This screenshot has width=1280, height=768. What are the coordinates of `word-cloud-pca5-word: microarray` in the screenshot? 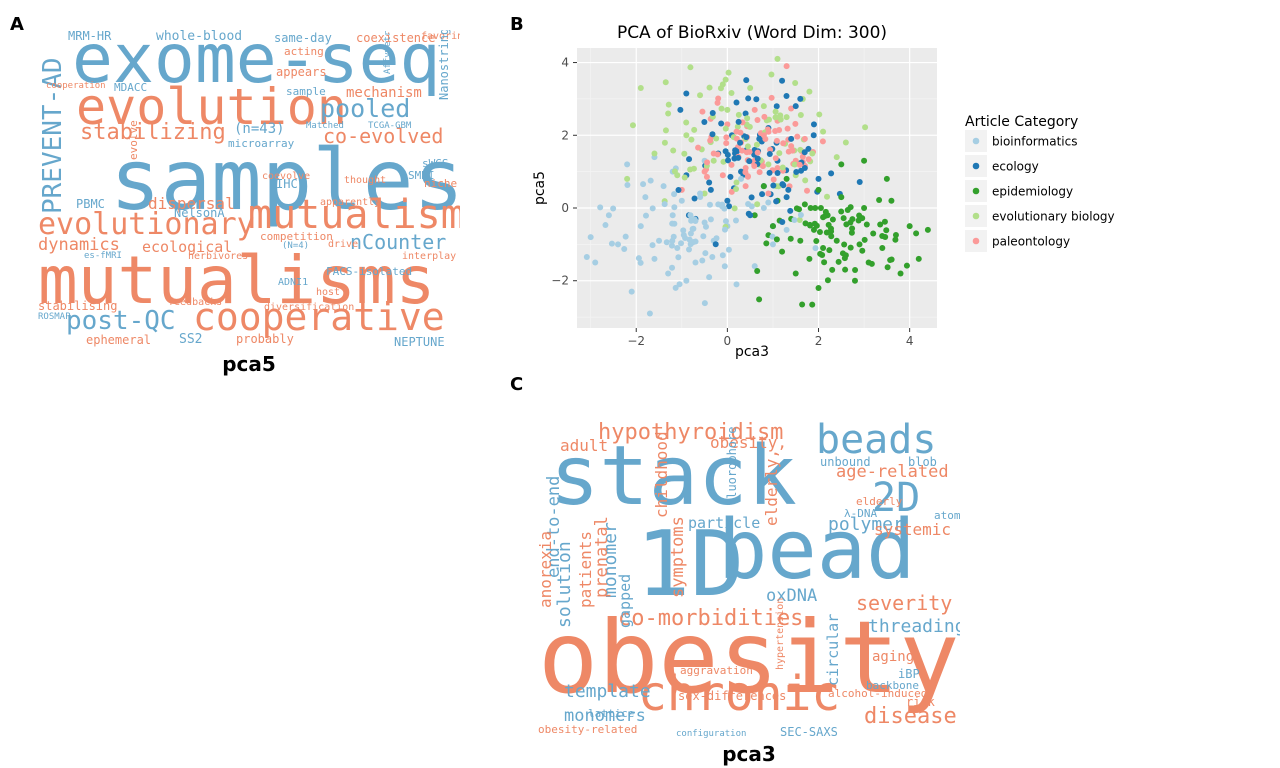 It's located at (261, 143).